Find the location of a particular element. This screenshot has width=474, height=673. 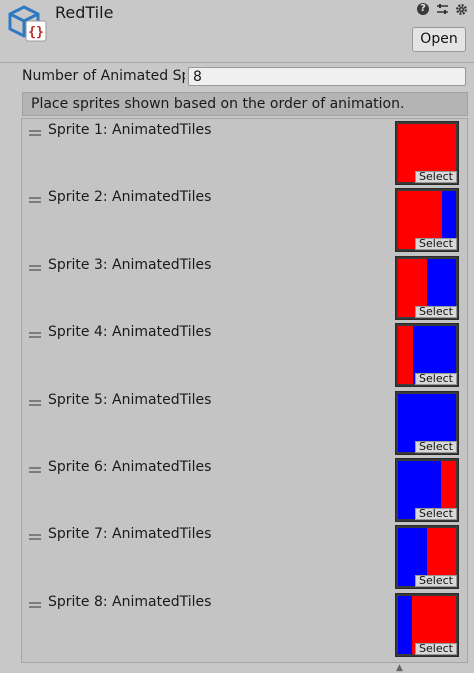

number-of-sprites-label: Number of Animated Sprites is located at coordinates (103, 76).